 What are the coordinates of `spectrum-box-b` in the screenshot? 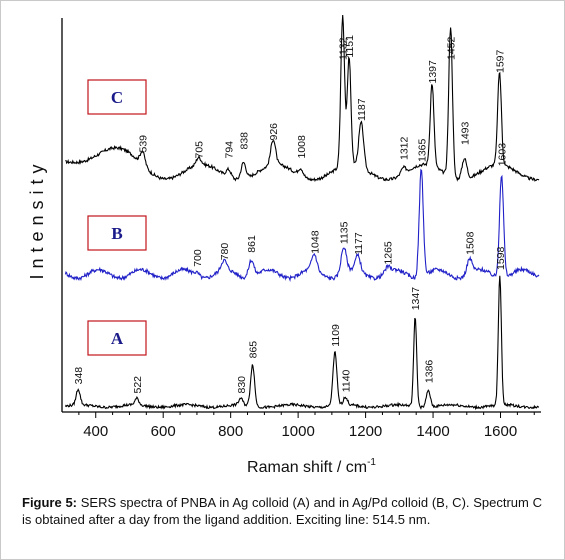 It's located at (117, 233).